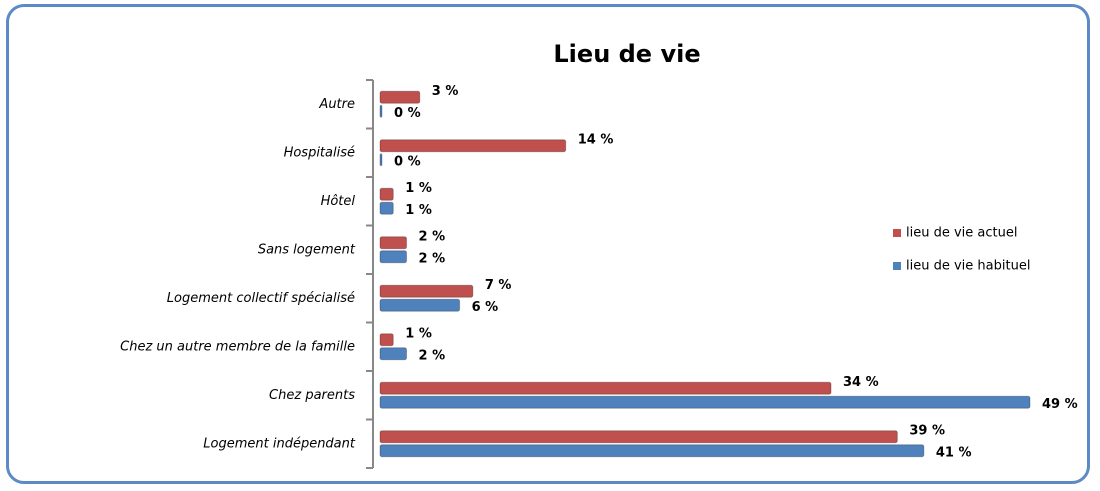  What do you see at coordinates (968, 266) in the screenshot?
I see `legend-label: lieu de vie habituel` at bounding box center [968, 266].